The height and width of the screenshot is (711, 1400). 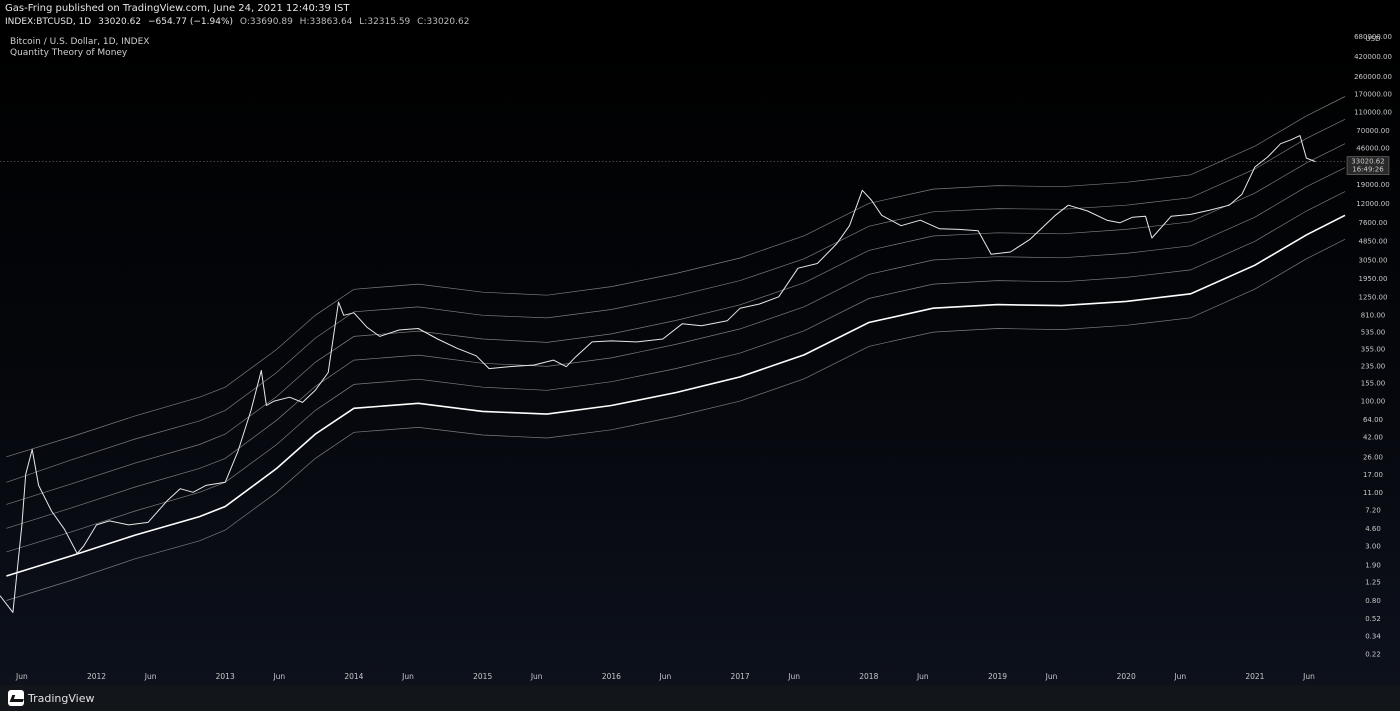 I want to click on price-tag: 33020.62 16:49:26, so click(x=1368, y=165).